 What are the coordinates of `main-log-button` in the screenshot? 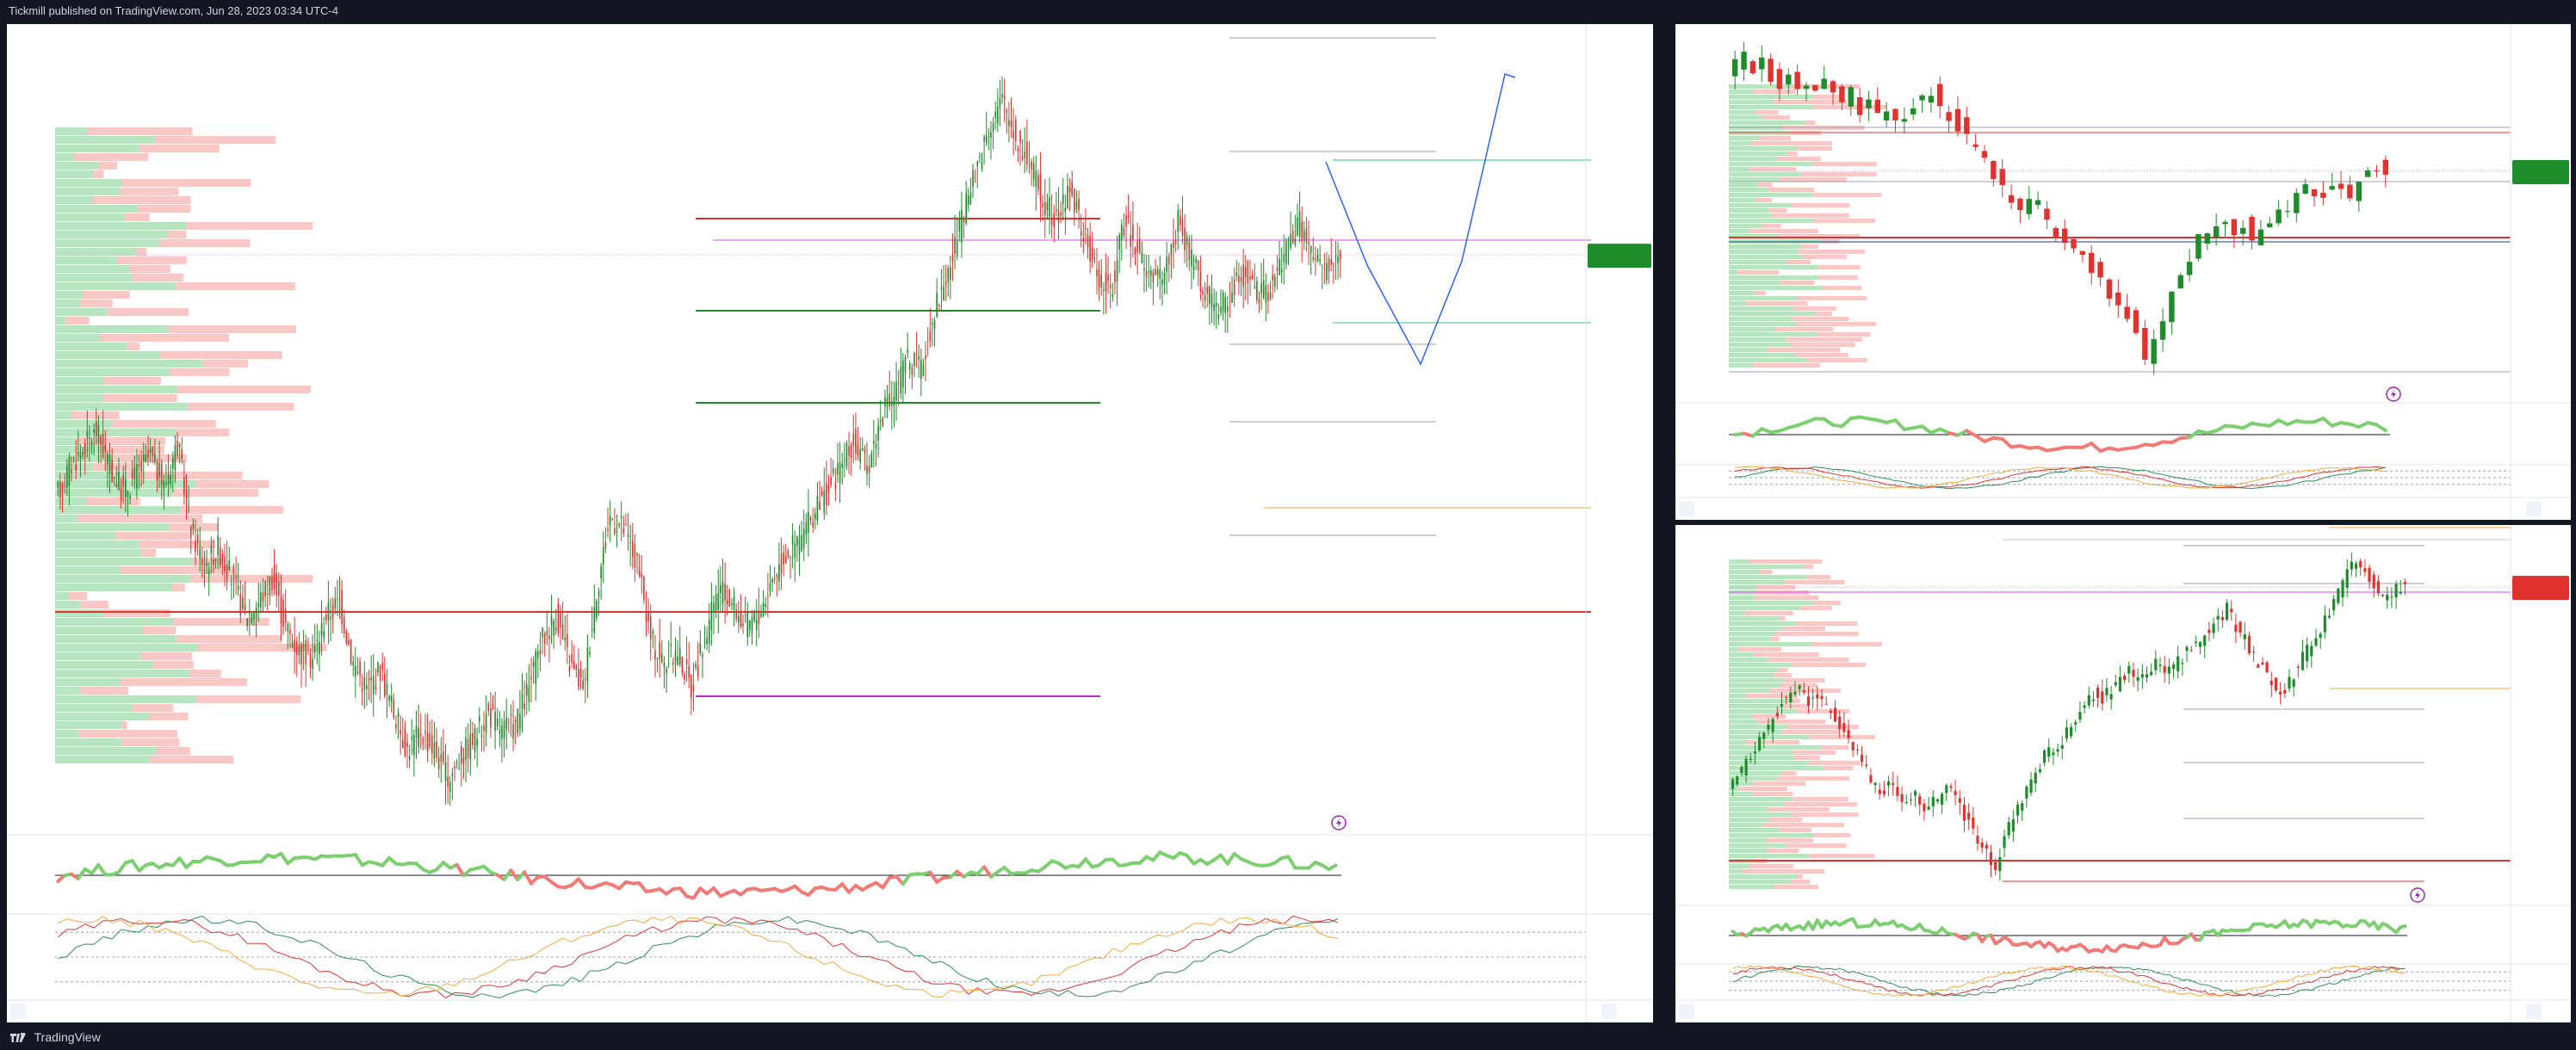 It's located at (18, 1011).